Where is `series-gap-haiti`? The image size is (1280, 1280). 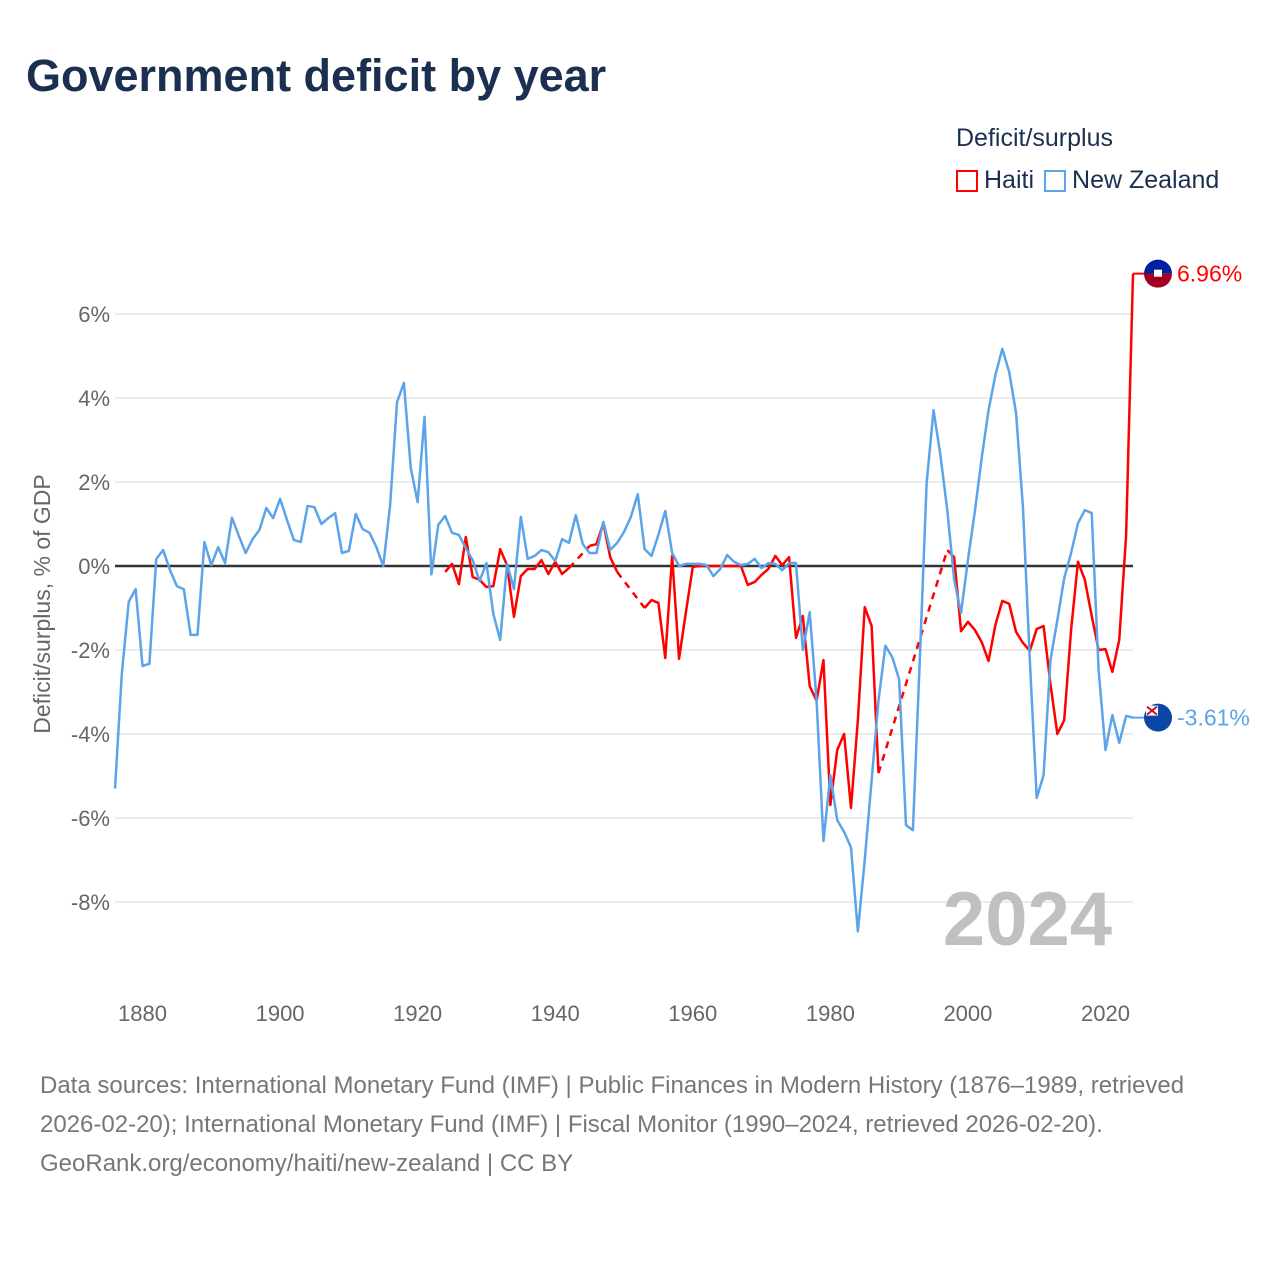 series-gap-haiti is located at coordinates (758, 659).